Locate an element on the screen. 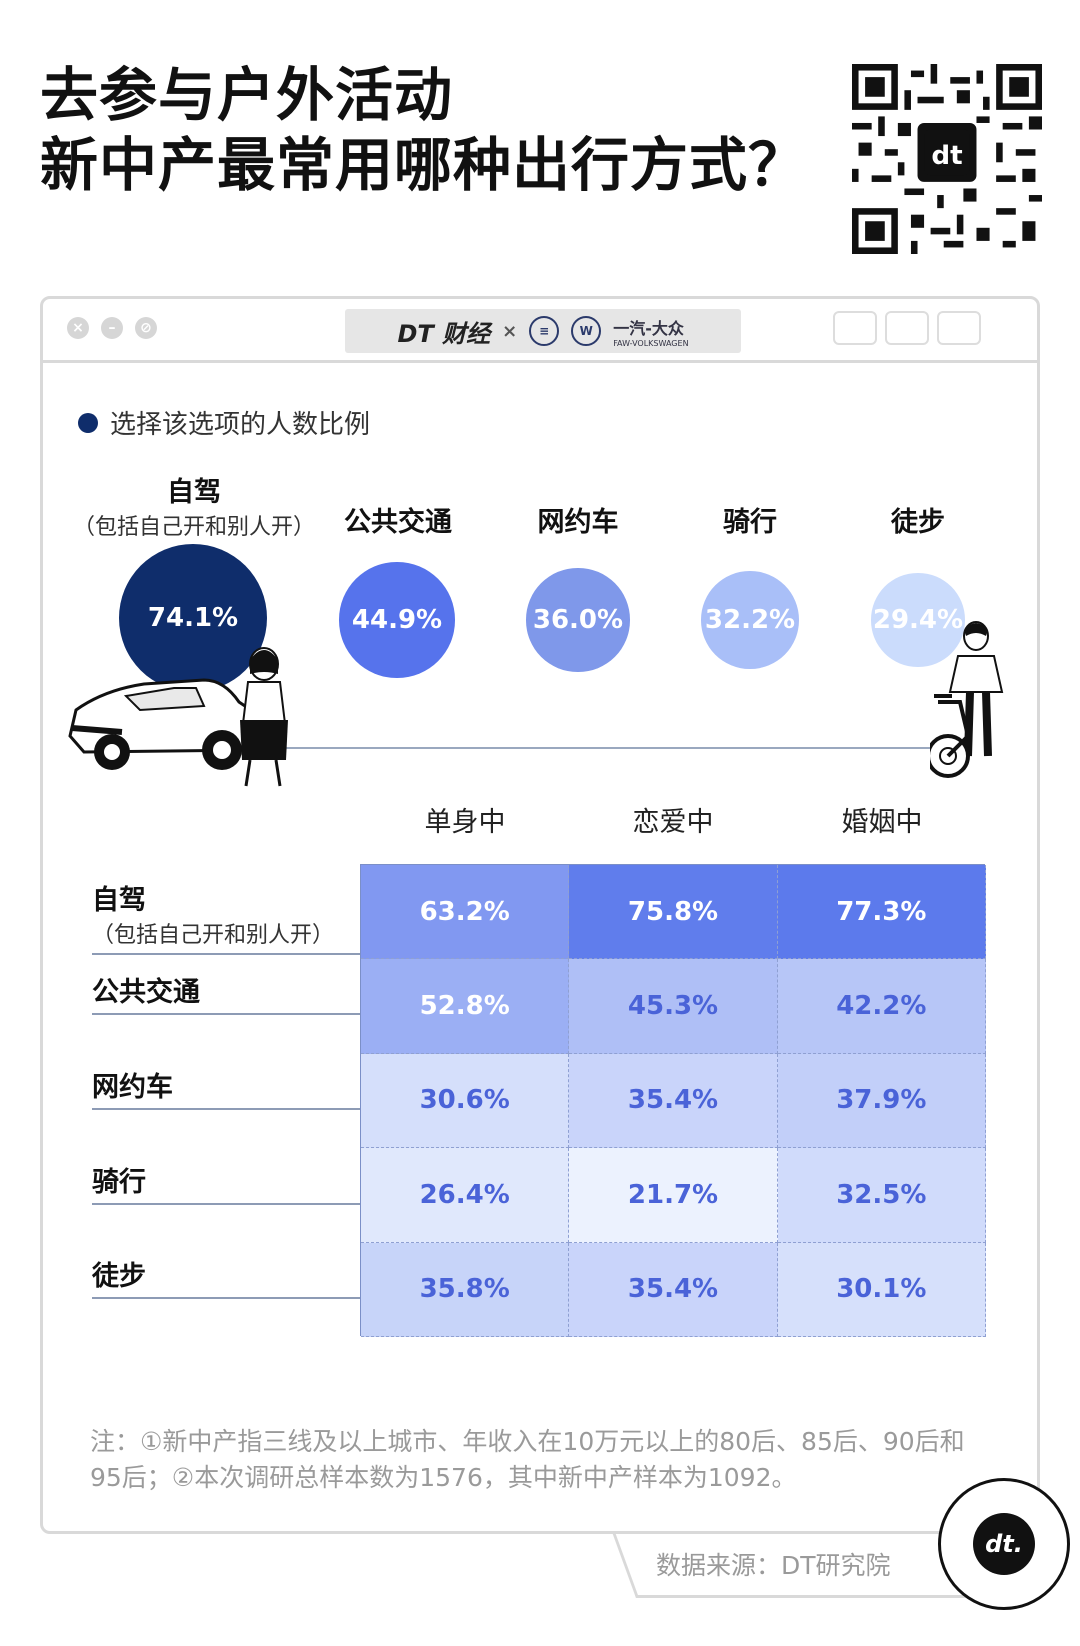  column-header-single: 单身中 is located at coordinates (465, 822).